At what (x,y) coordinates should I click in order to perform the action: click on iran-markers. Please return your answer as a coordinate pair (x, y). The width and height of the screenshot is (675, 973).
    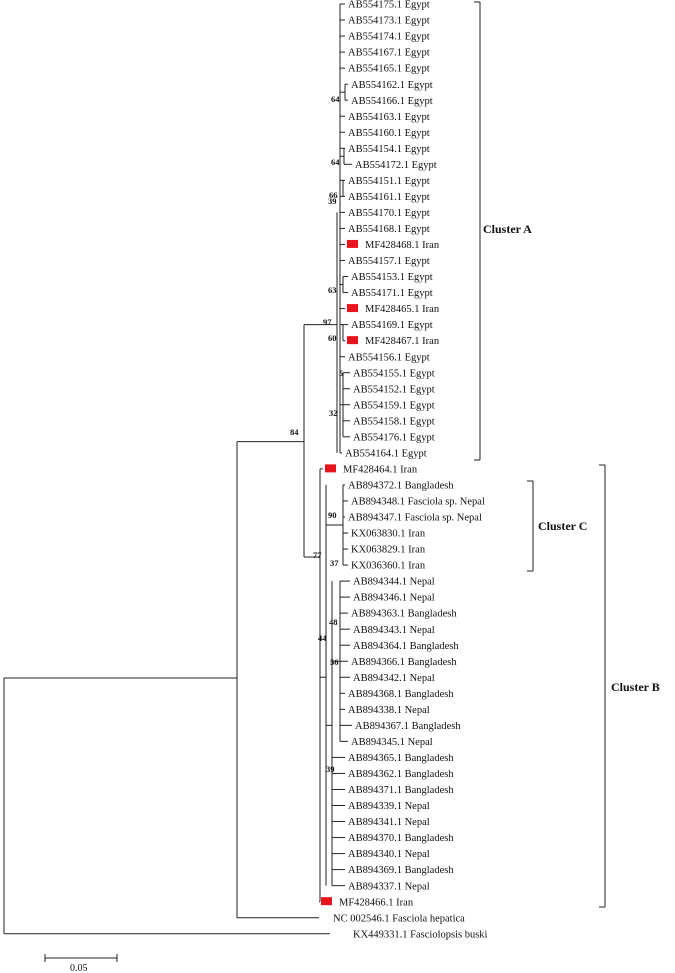
    Looking at the image, I should click on (339, 572).